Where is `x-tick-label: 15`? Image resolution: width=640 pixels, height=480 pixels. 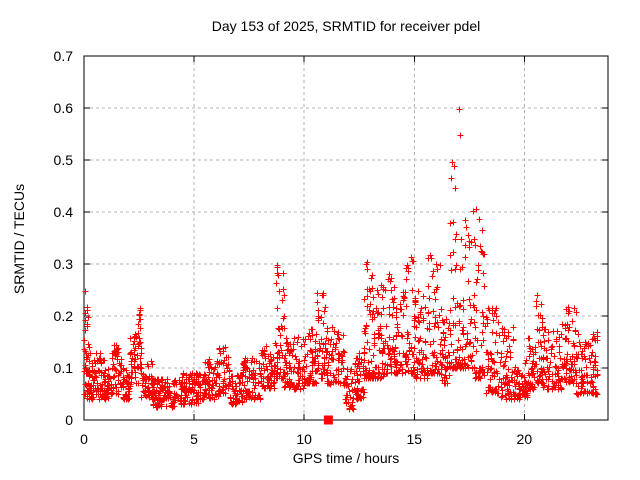
x-tick-label: 15 is located at coordinates (414, 439).